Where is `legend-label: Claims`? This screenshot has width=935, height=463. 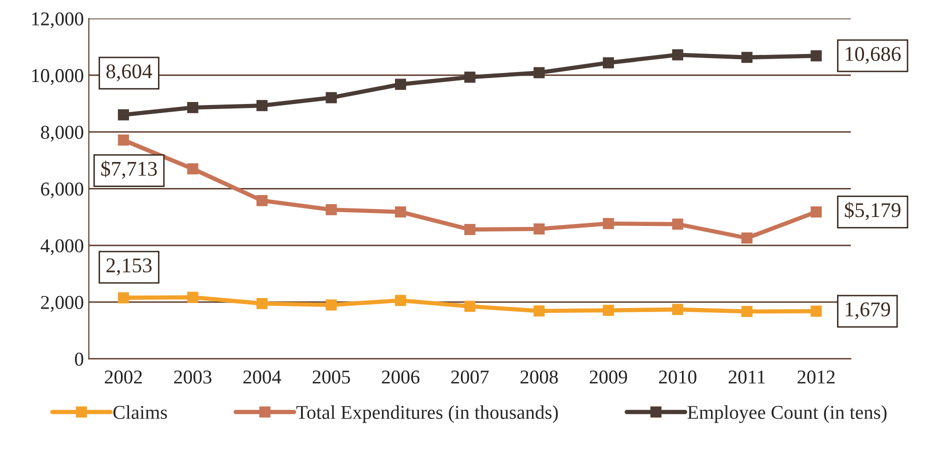 legend-label: Claims is located at coordinates (140, 412).